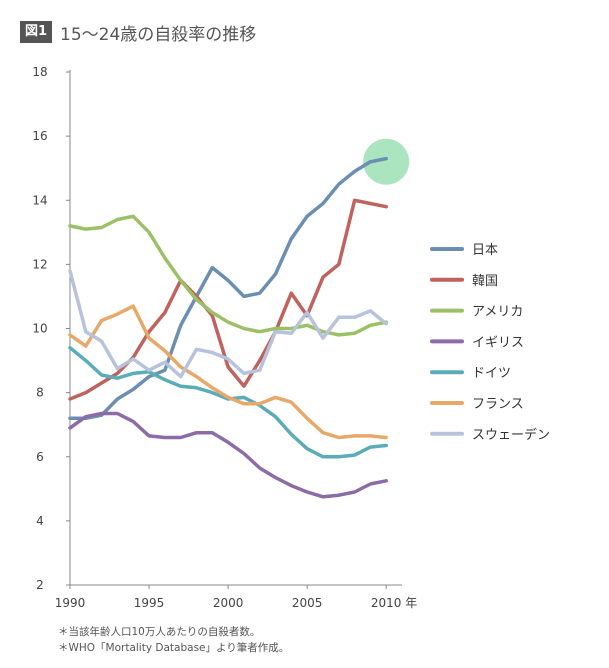 This screenshot has width=609, height=668. What do you see at coordinates (411, 603) in the screenshot?
I see `x-unit-label: 年` at bounding box center [411, 603].